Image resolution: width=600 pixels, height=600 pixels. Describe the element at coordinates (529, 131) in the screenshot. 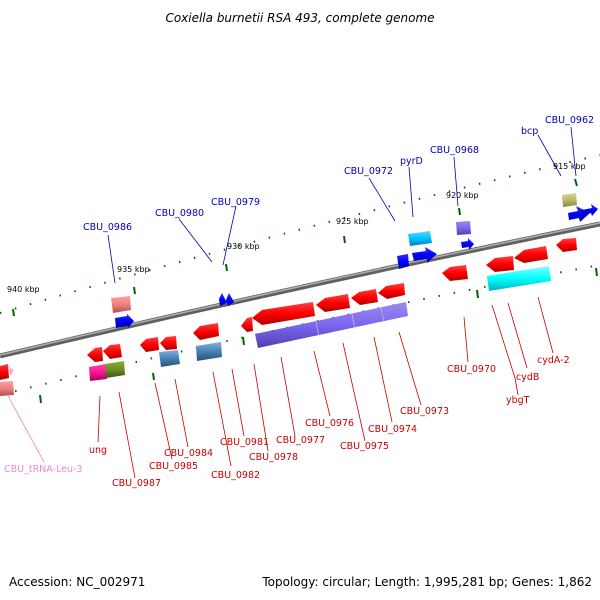

I see `gene-label-bcp: bcp` at that location.